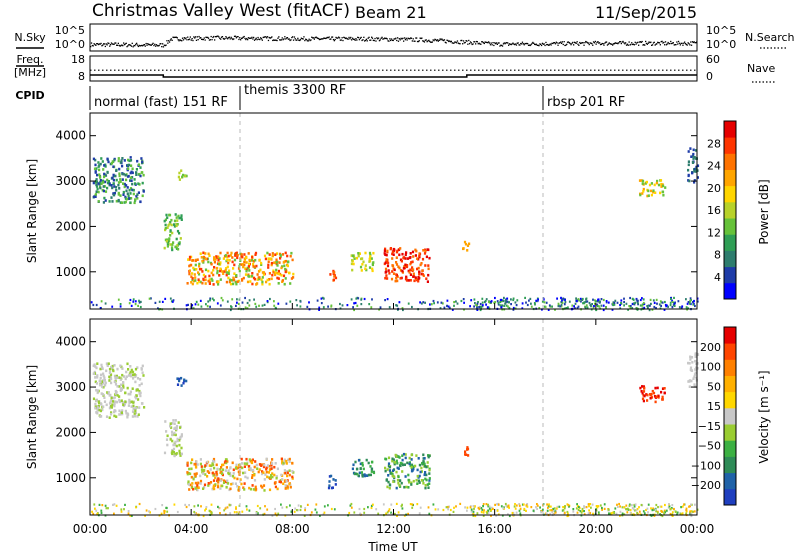 This screenshot has height=554, width=800. What do you see at coordinates (292, 529) in the screenshot?
I see `x-tick-label: 08:00` at bounding box center [292, 529].